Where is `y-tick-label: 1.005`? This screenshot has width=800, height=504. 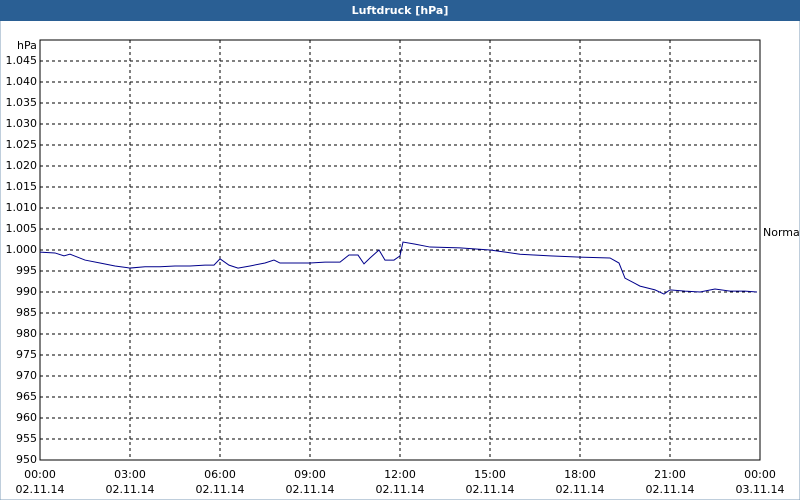
y-tick-label: 1.005 is located at coordinates (22, 228).